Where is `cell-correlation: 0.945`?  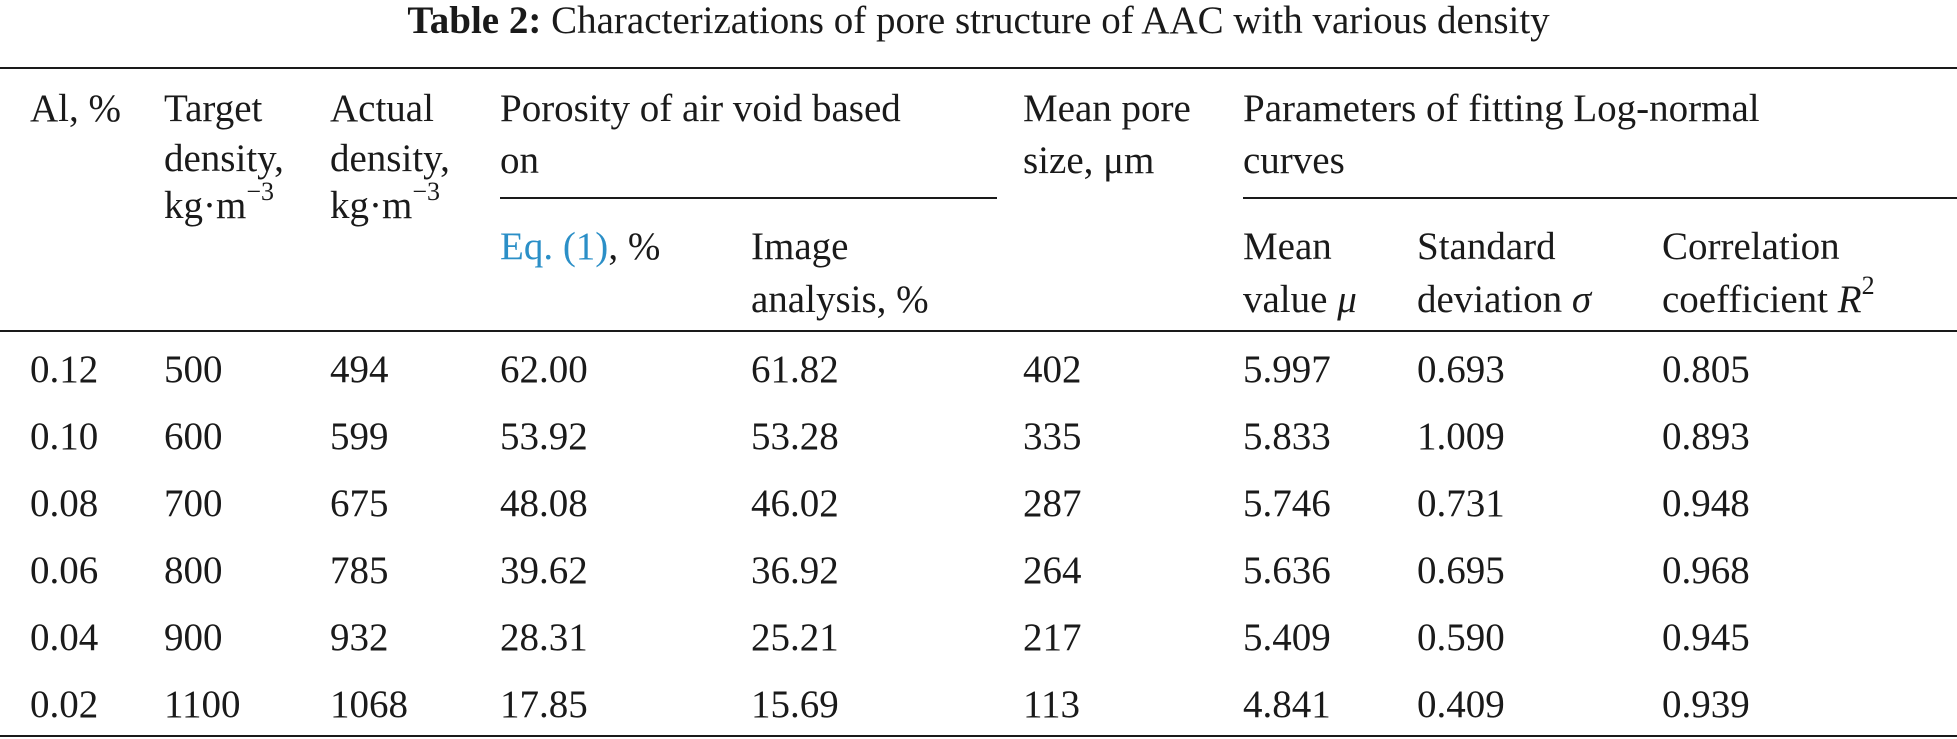
cell-correlation: 0.945 is located at coordinates (1706, 637).